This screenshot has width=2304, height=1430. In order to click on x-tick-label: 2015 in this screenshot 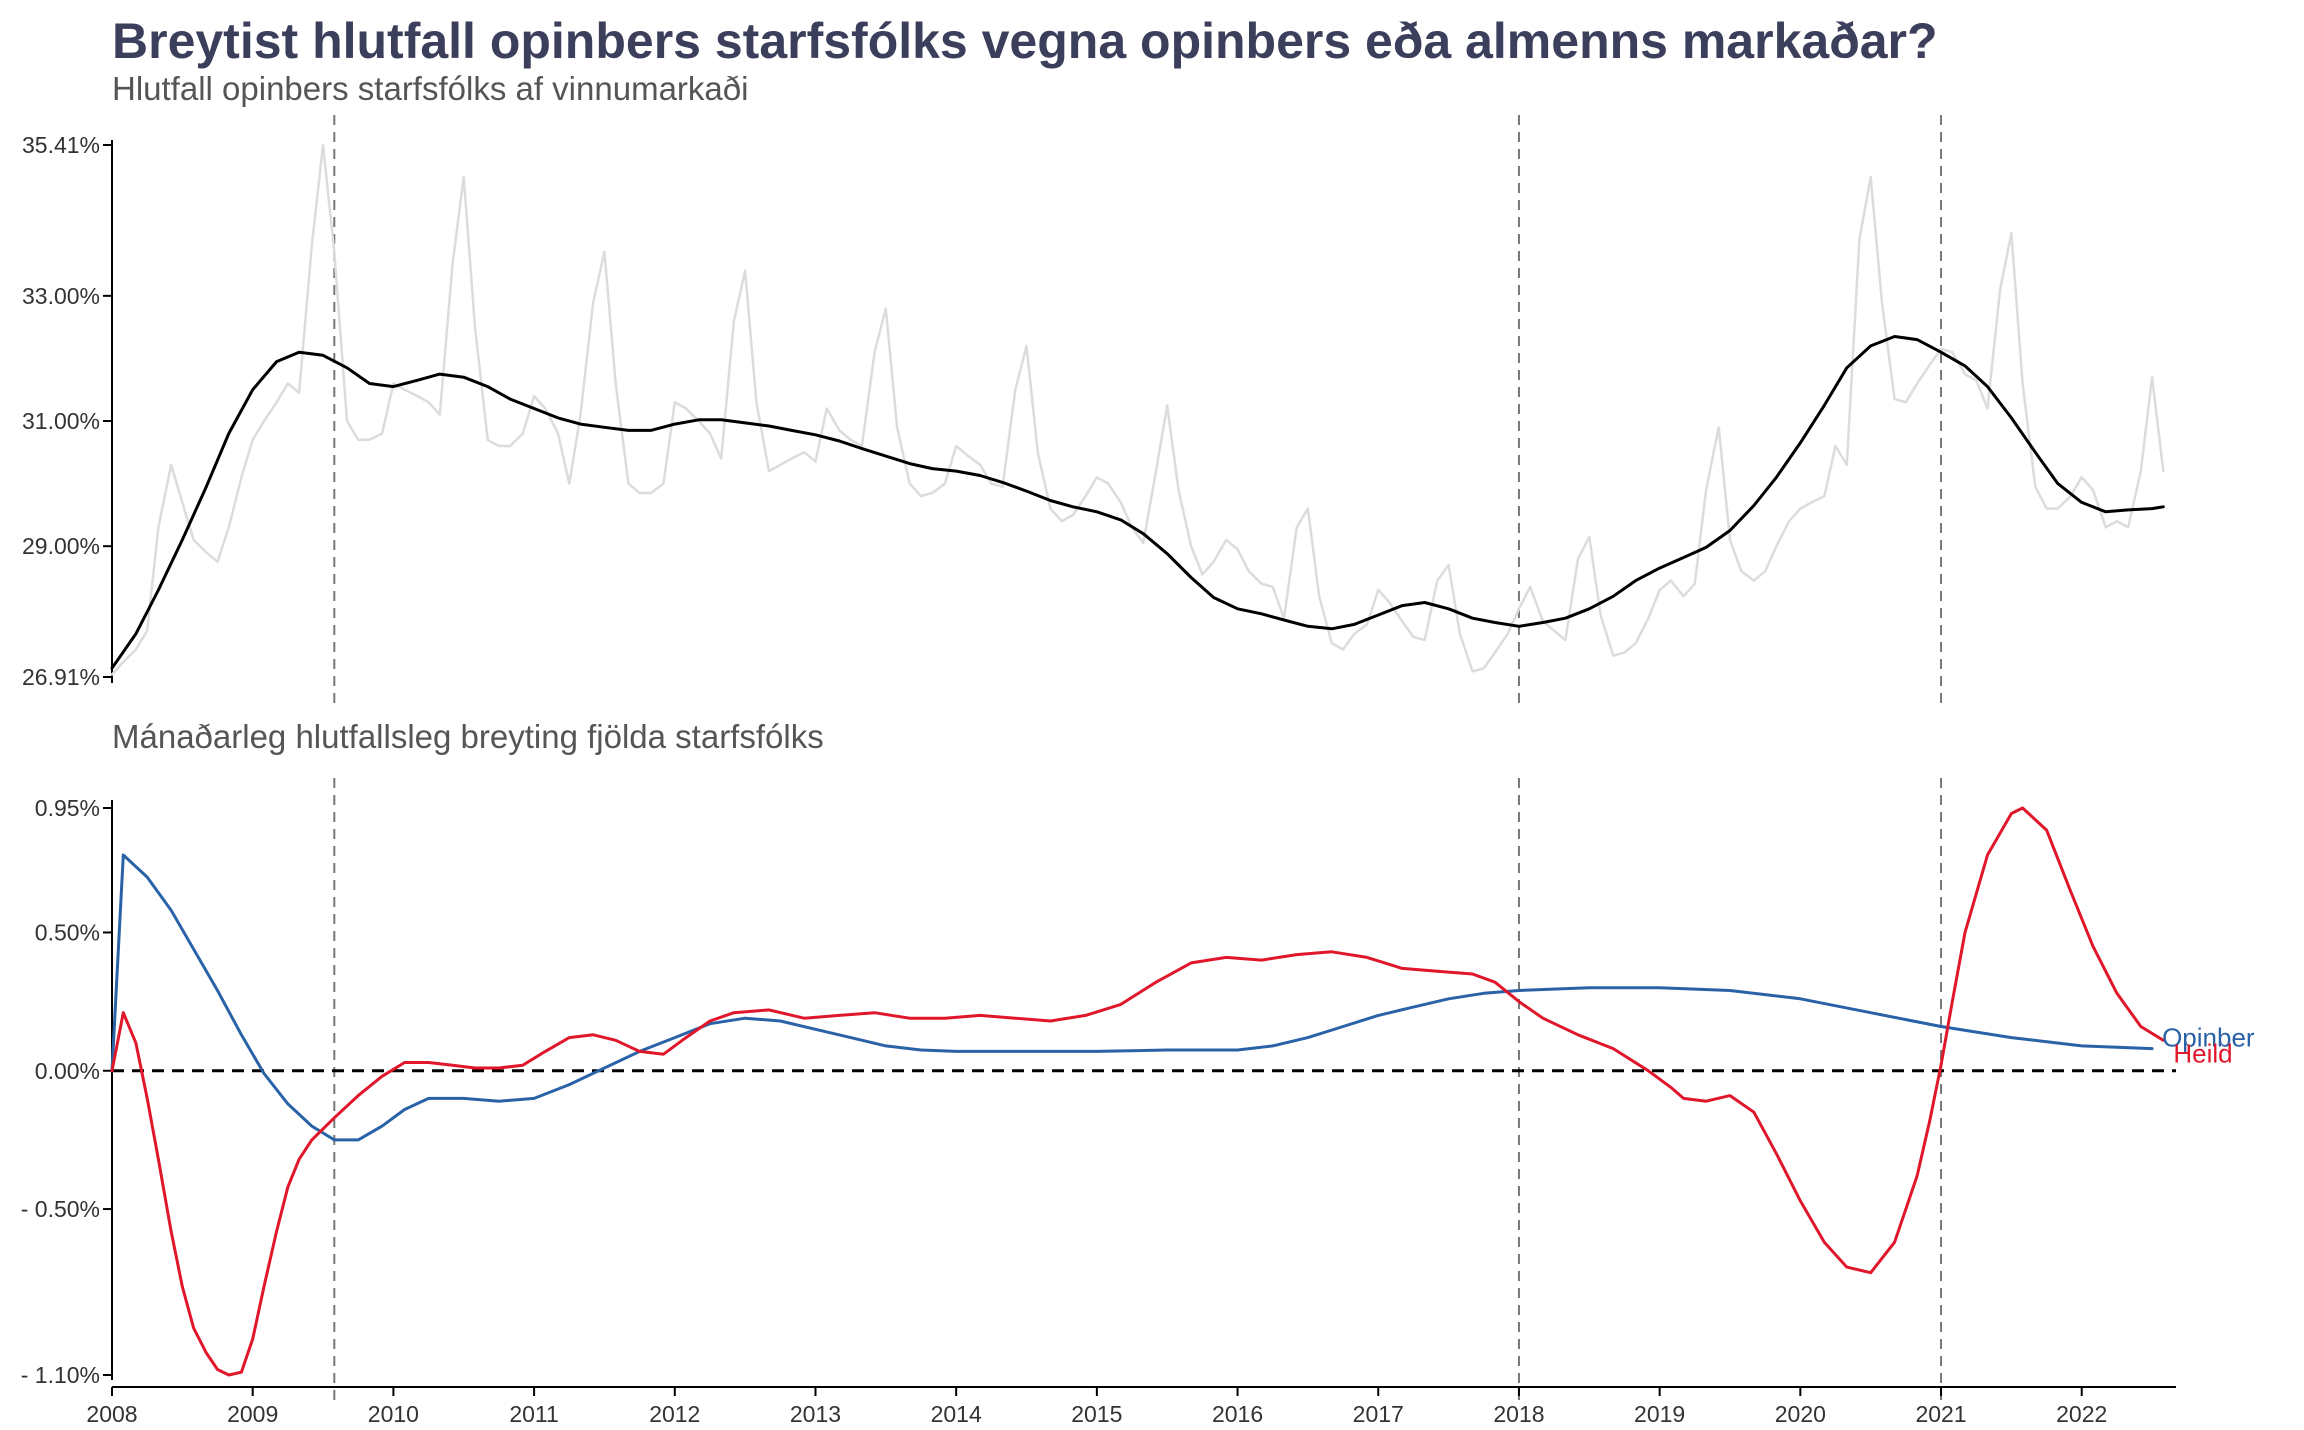, I will do `click(1096, 1414)`.